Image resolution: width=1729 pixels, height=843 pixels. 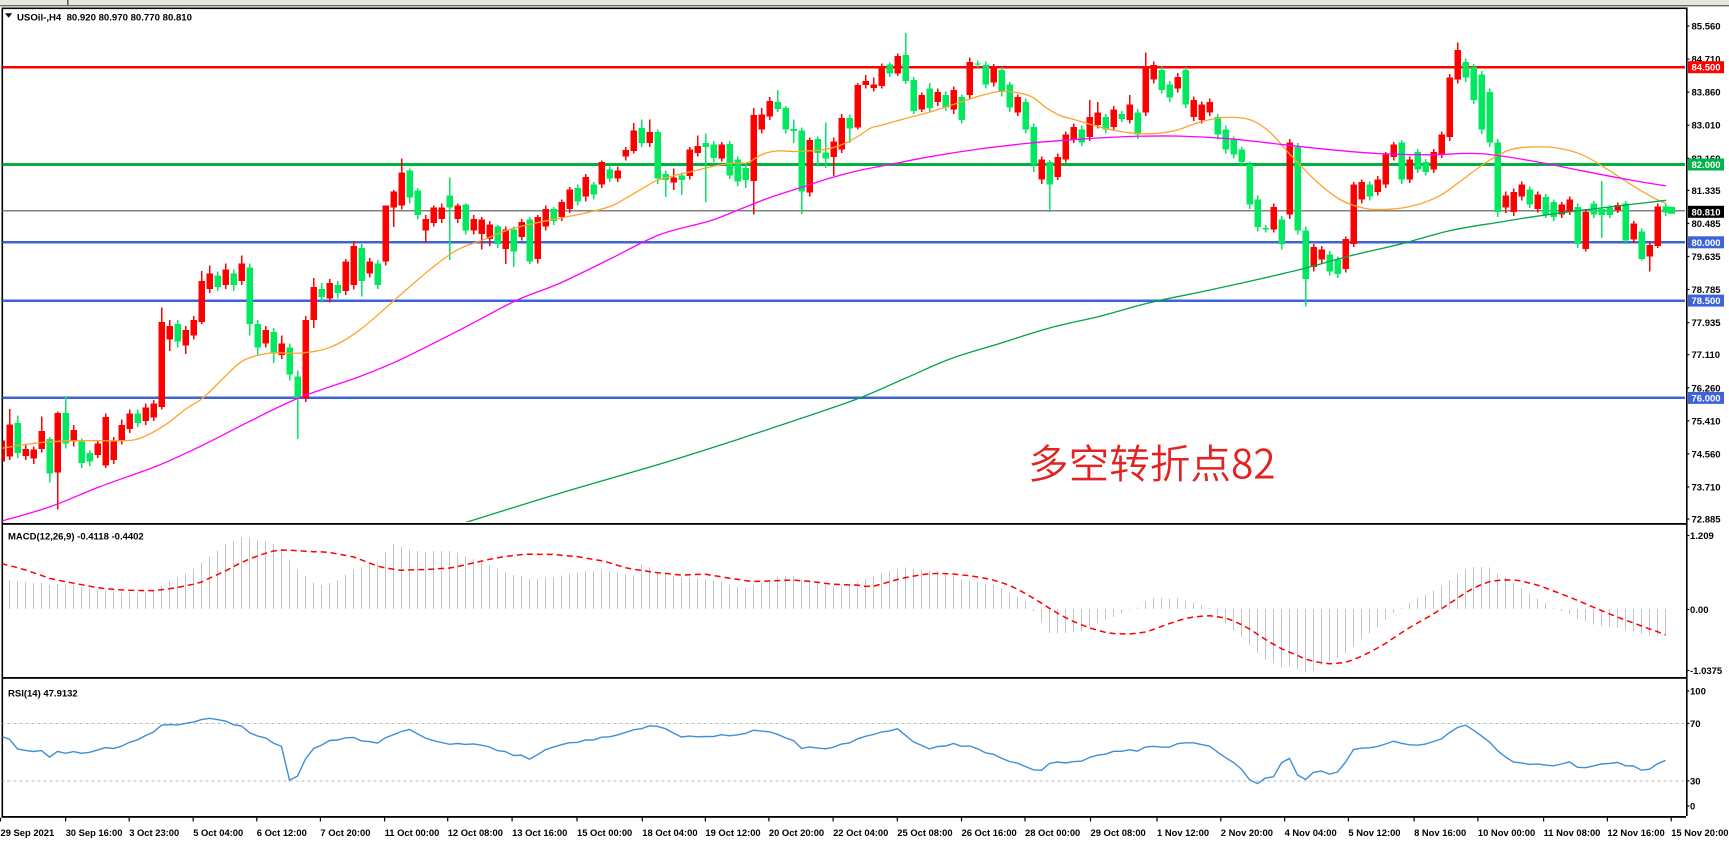 I want to click on svg-text: 1 Nov 12:00, so click(x=1183, y=832).